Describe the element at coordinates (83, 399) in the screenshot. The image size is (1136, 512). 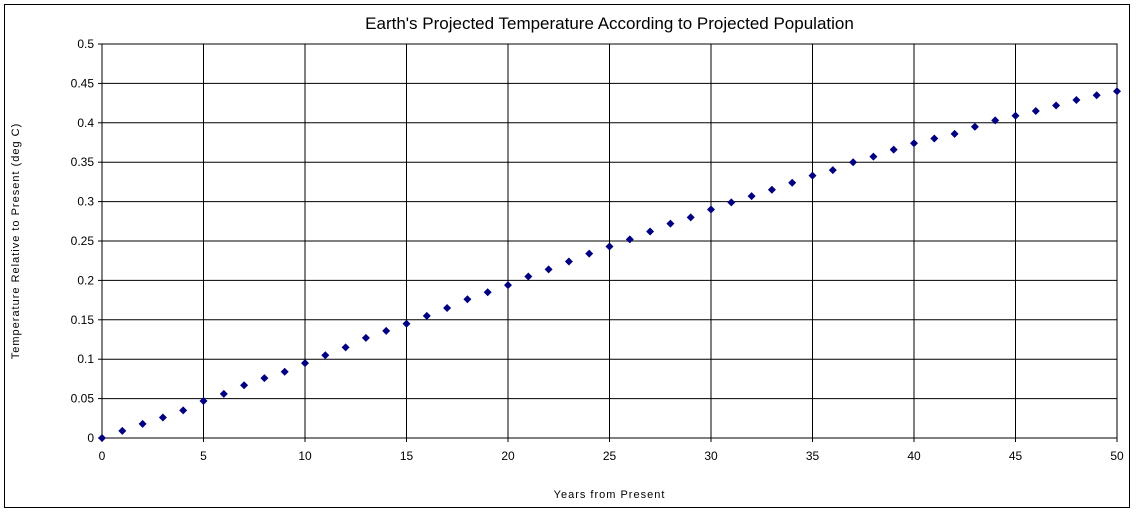
I see `y-tick-label: 0.05` at that location.